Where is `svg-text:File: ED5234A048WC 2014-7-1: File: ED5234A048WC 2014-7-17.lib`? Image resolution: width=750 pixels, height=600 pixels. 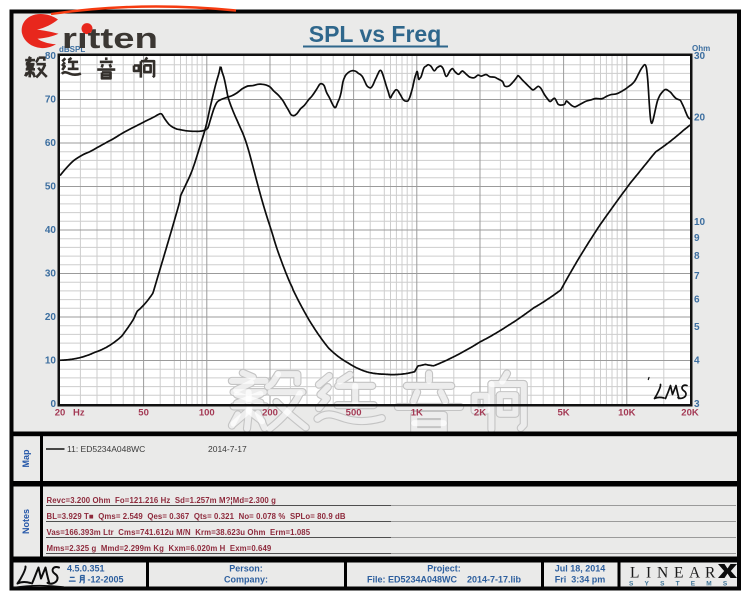
svg-text:File: ED5234A048WC 2014-7-1: File: ED5234A048WC 2014-7-17.lib is located at coordinates (444, 580).